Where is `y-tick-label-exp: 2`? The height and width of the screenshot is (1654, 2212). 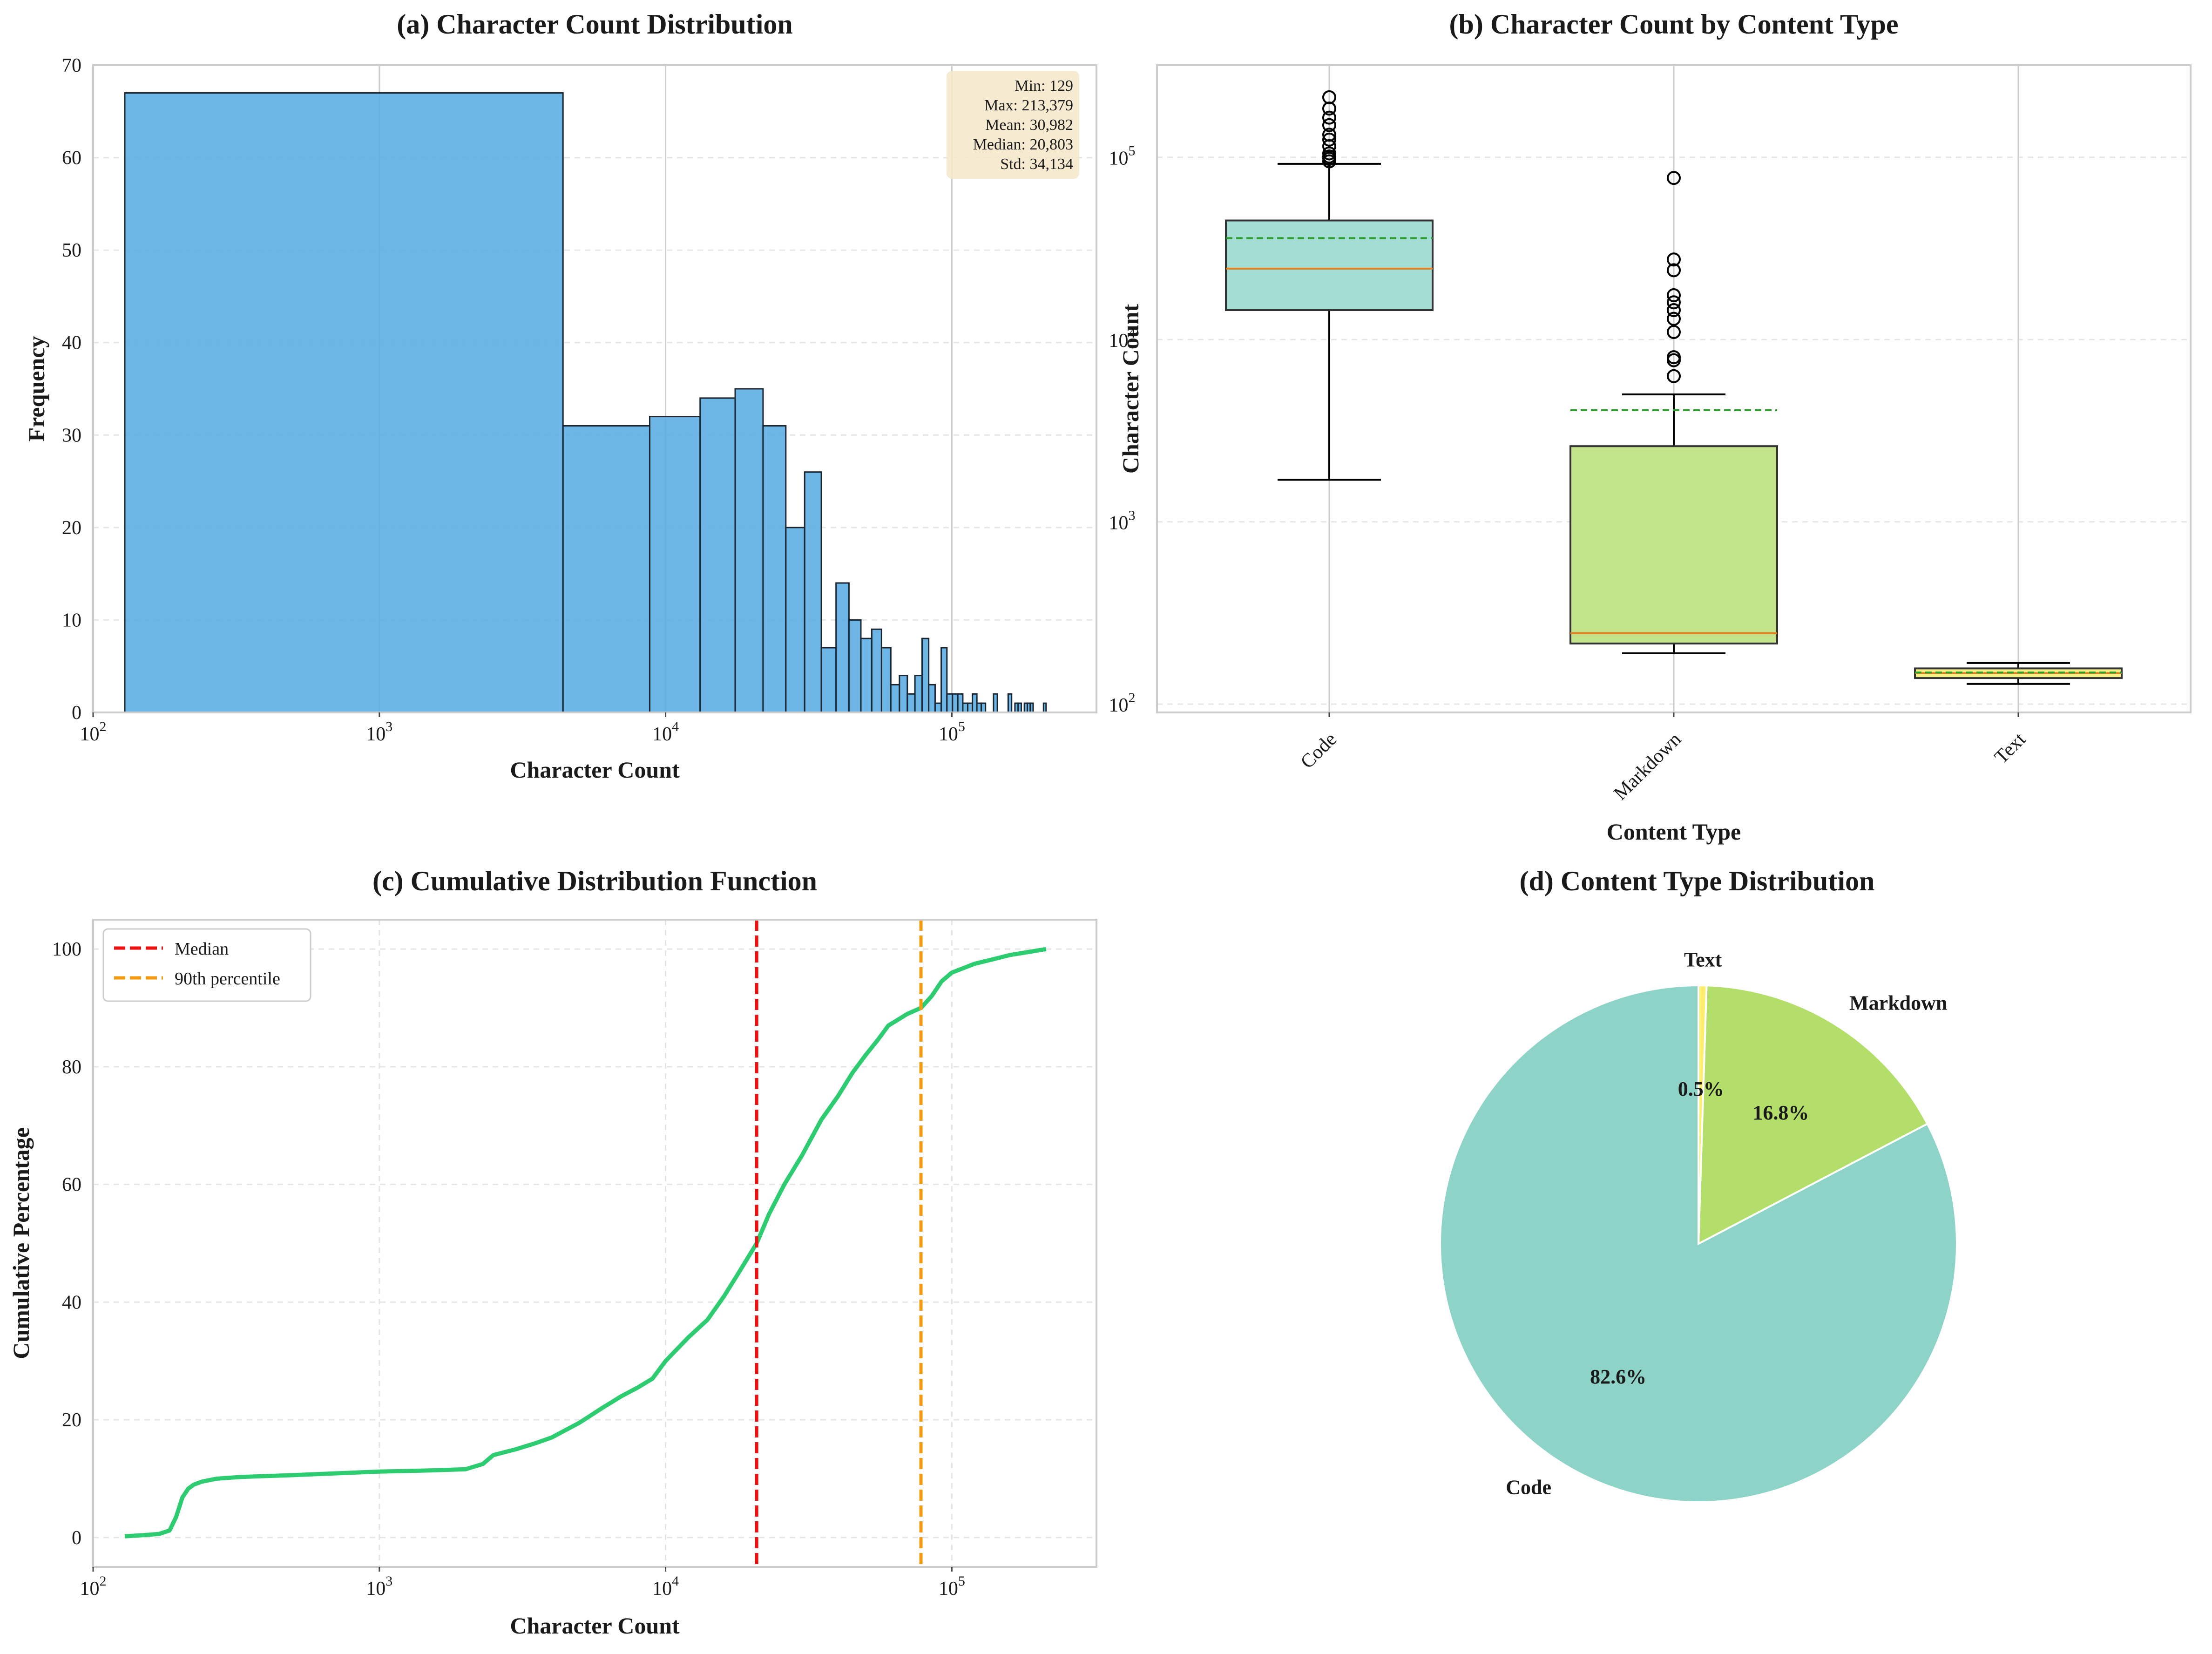
y-tick-label-exp: 2 is located at coordinates (1133, 697).